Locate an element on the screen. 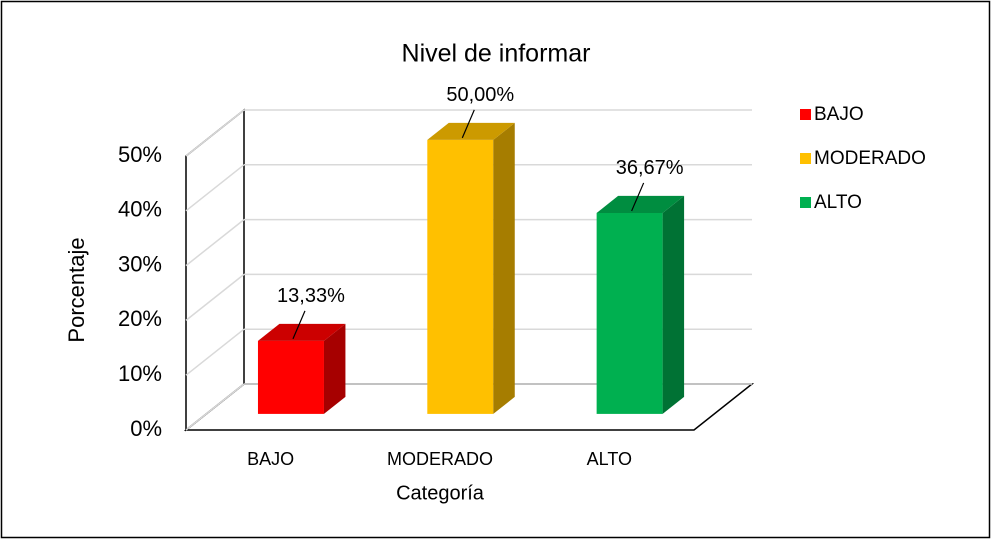 The image size is (992, 540). x-tick-label: ALTO is located at coordinates (609, 459).